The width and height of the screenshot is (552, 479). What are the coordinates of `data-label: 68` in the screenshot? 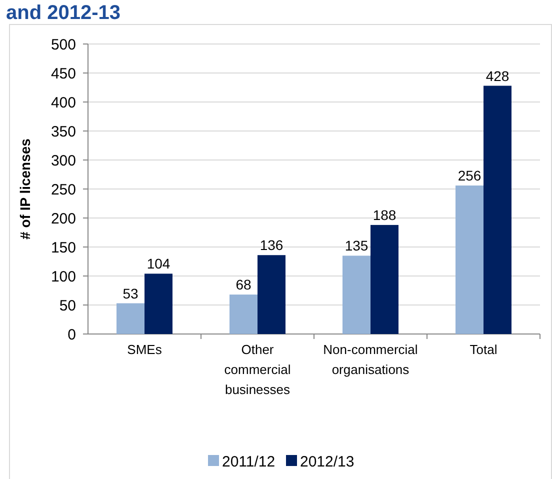 It's located at (244, 284).